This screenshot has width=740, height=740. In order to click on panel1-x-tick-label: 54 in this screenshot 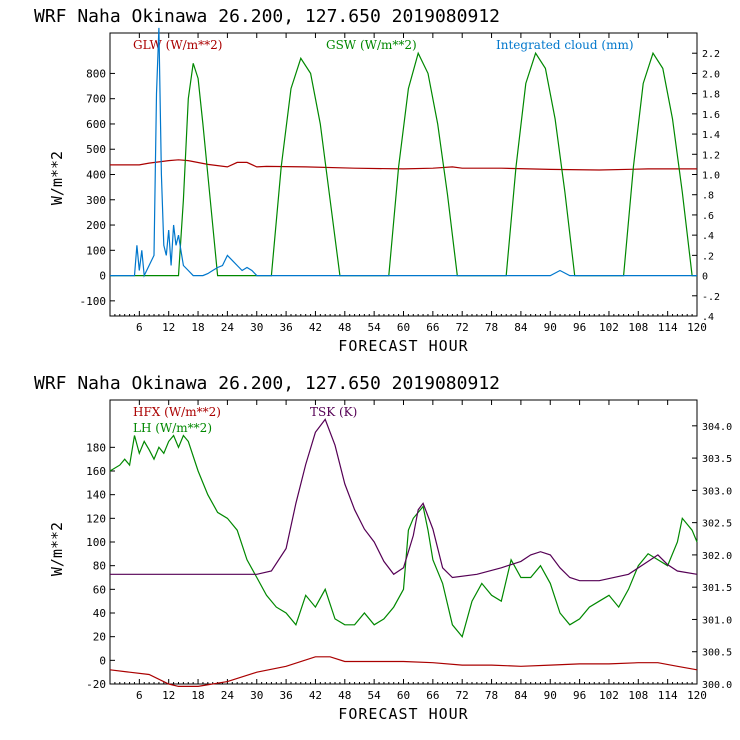, I will do `click(375, 327)`.